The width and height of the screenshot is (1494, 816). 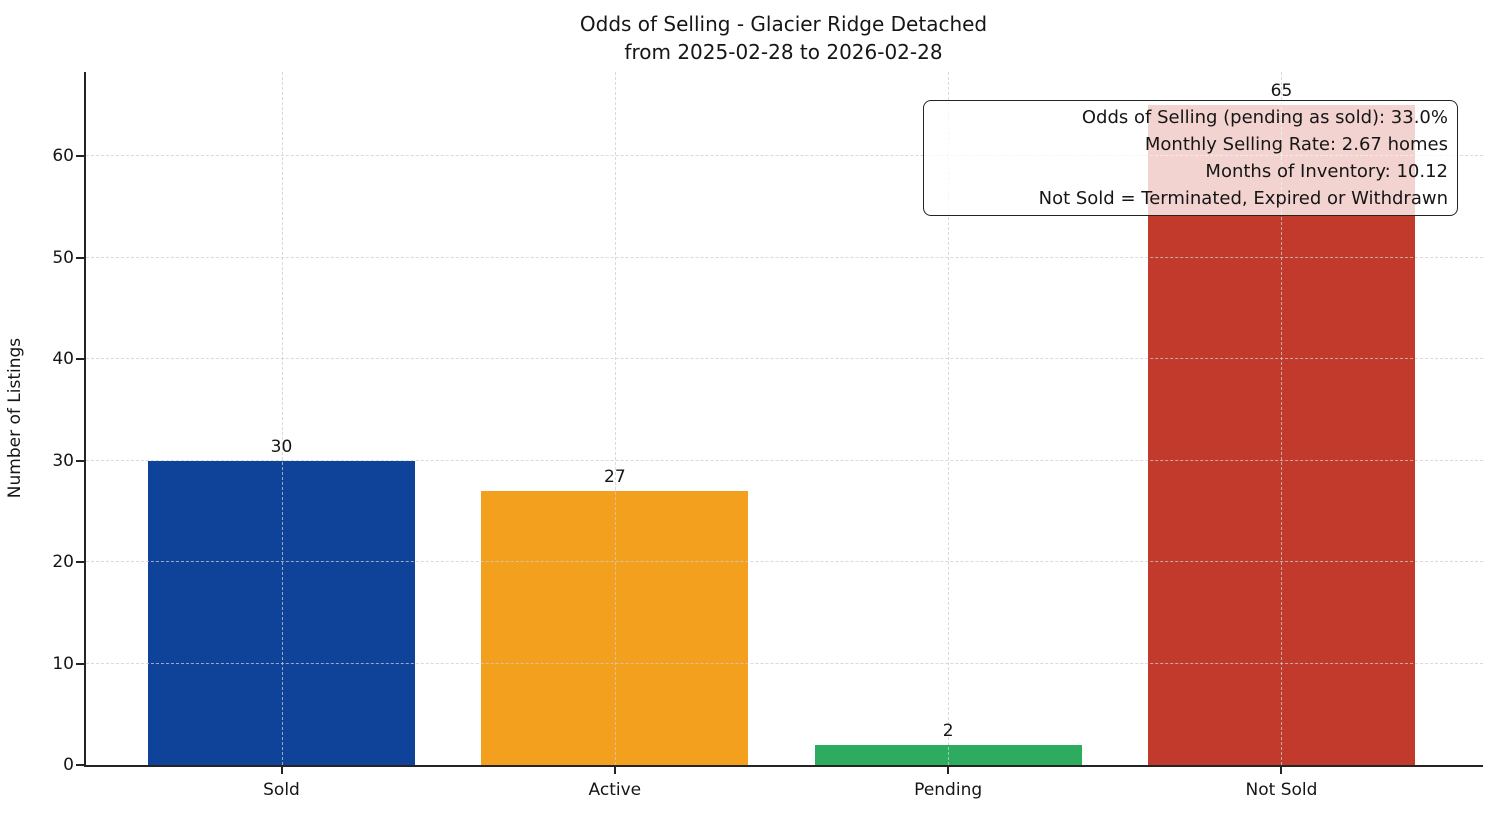 What do you see at coordinates (63, 359) in the screenshot?
I see `y-tick-label-40: 40` at bounding box center [63, 359].